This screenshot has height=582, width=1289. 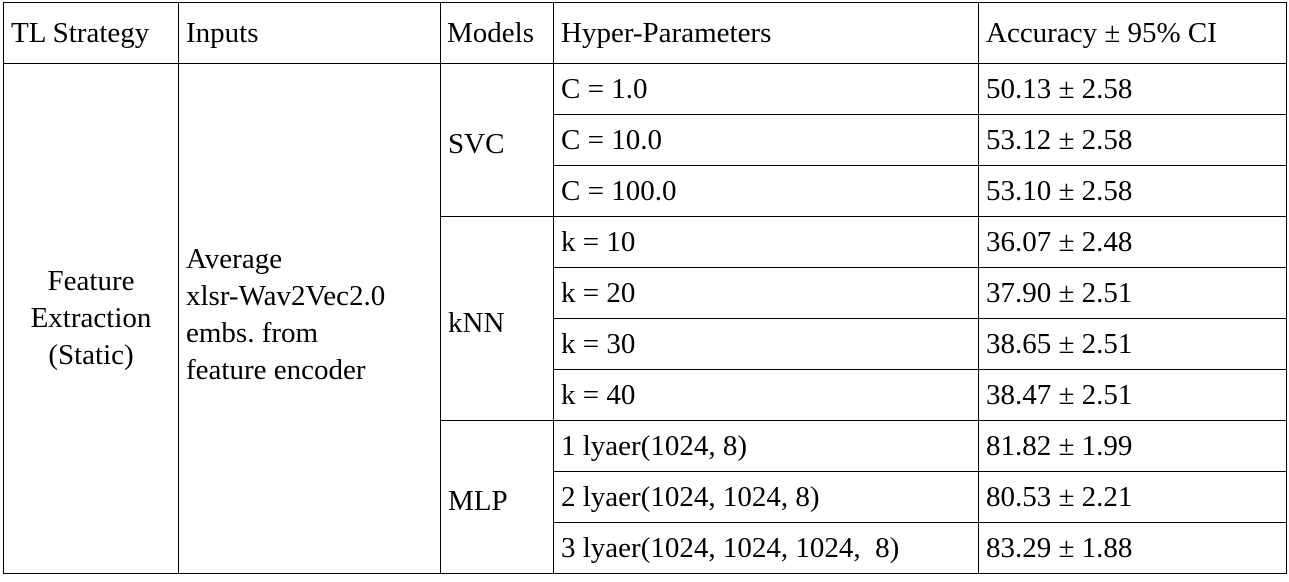 What do you see at coordinates (1132, 395) in the screenshot?
I see `accuracy-cell: 38.47 ± 2.51` at bounding box center [1132, 395].